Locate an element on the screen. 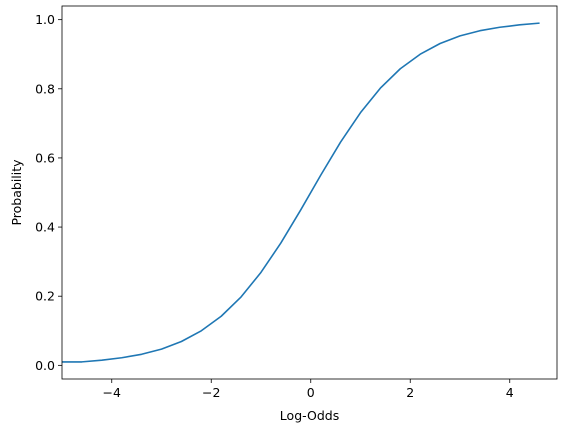 This screenshot has height=432, width=567. x-tick-label: −4 is located at coordinates (112, 392).